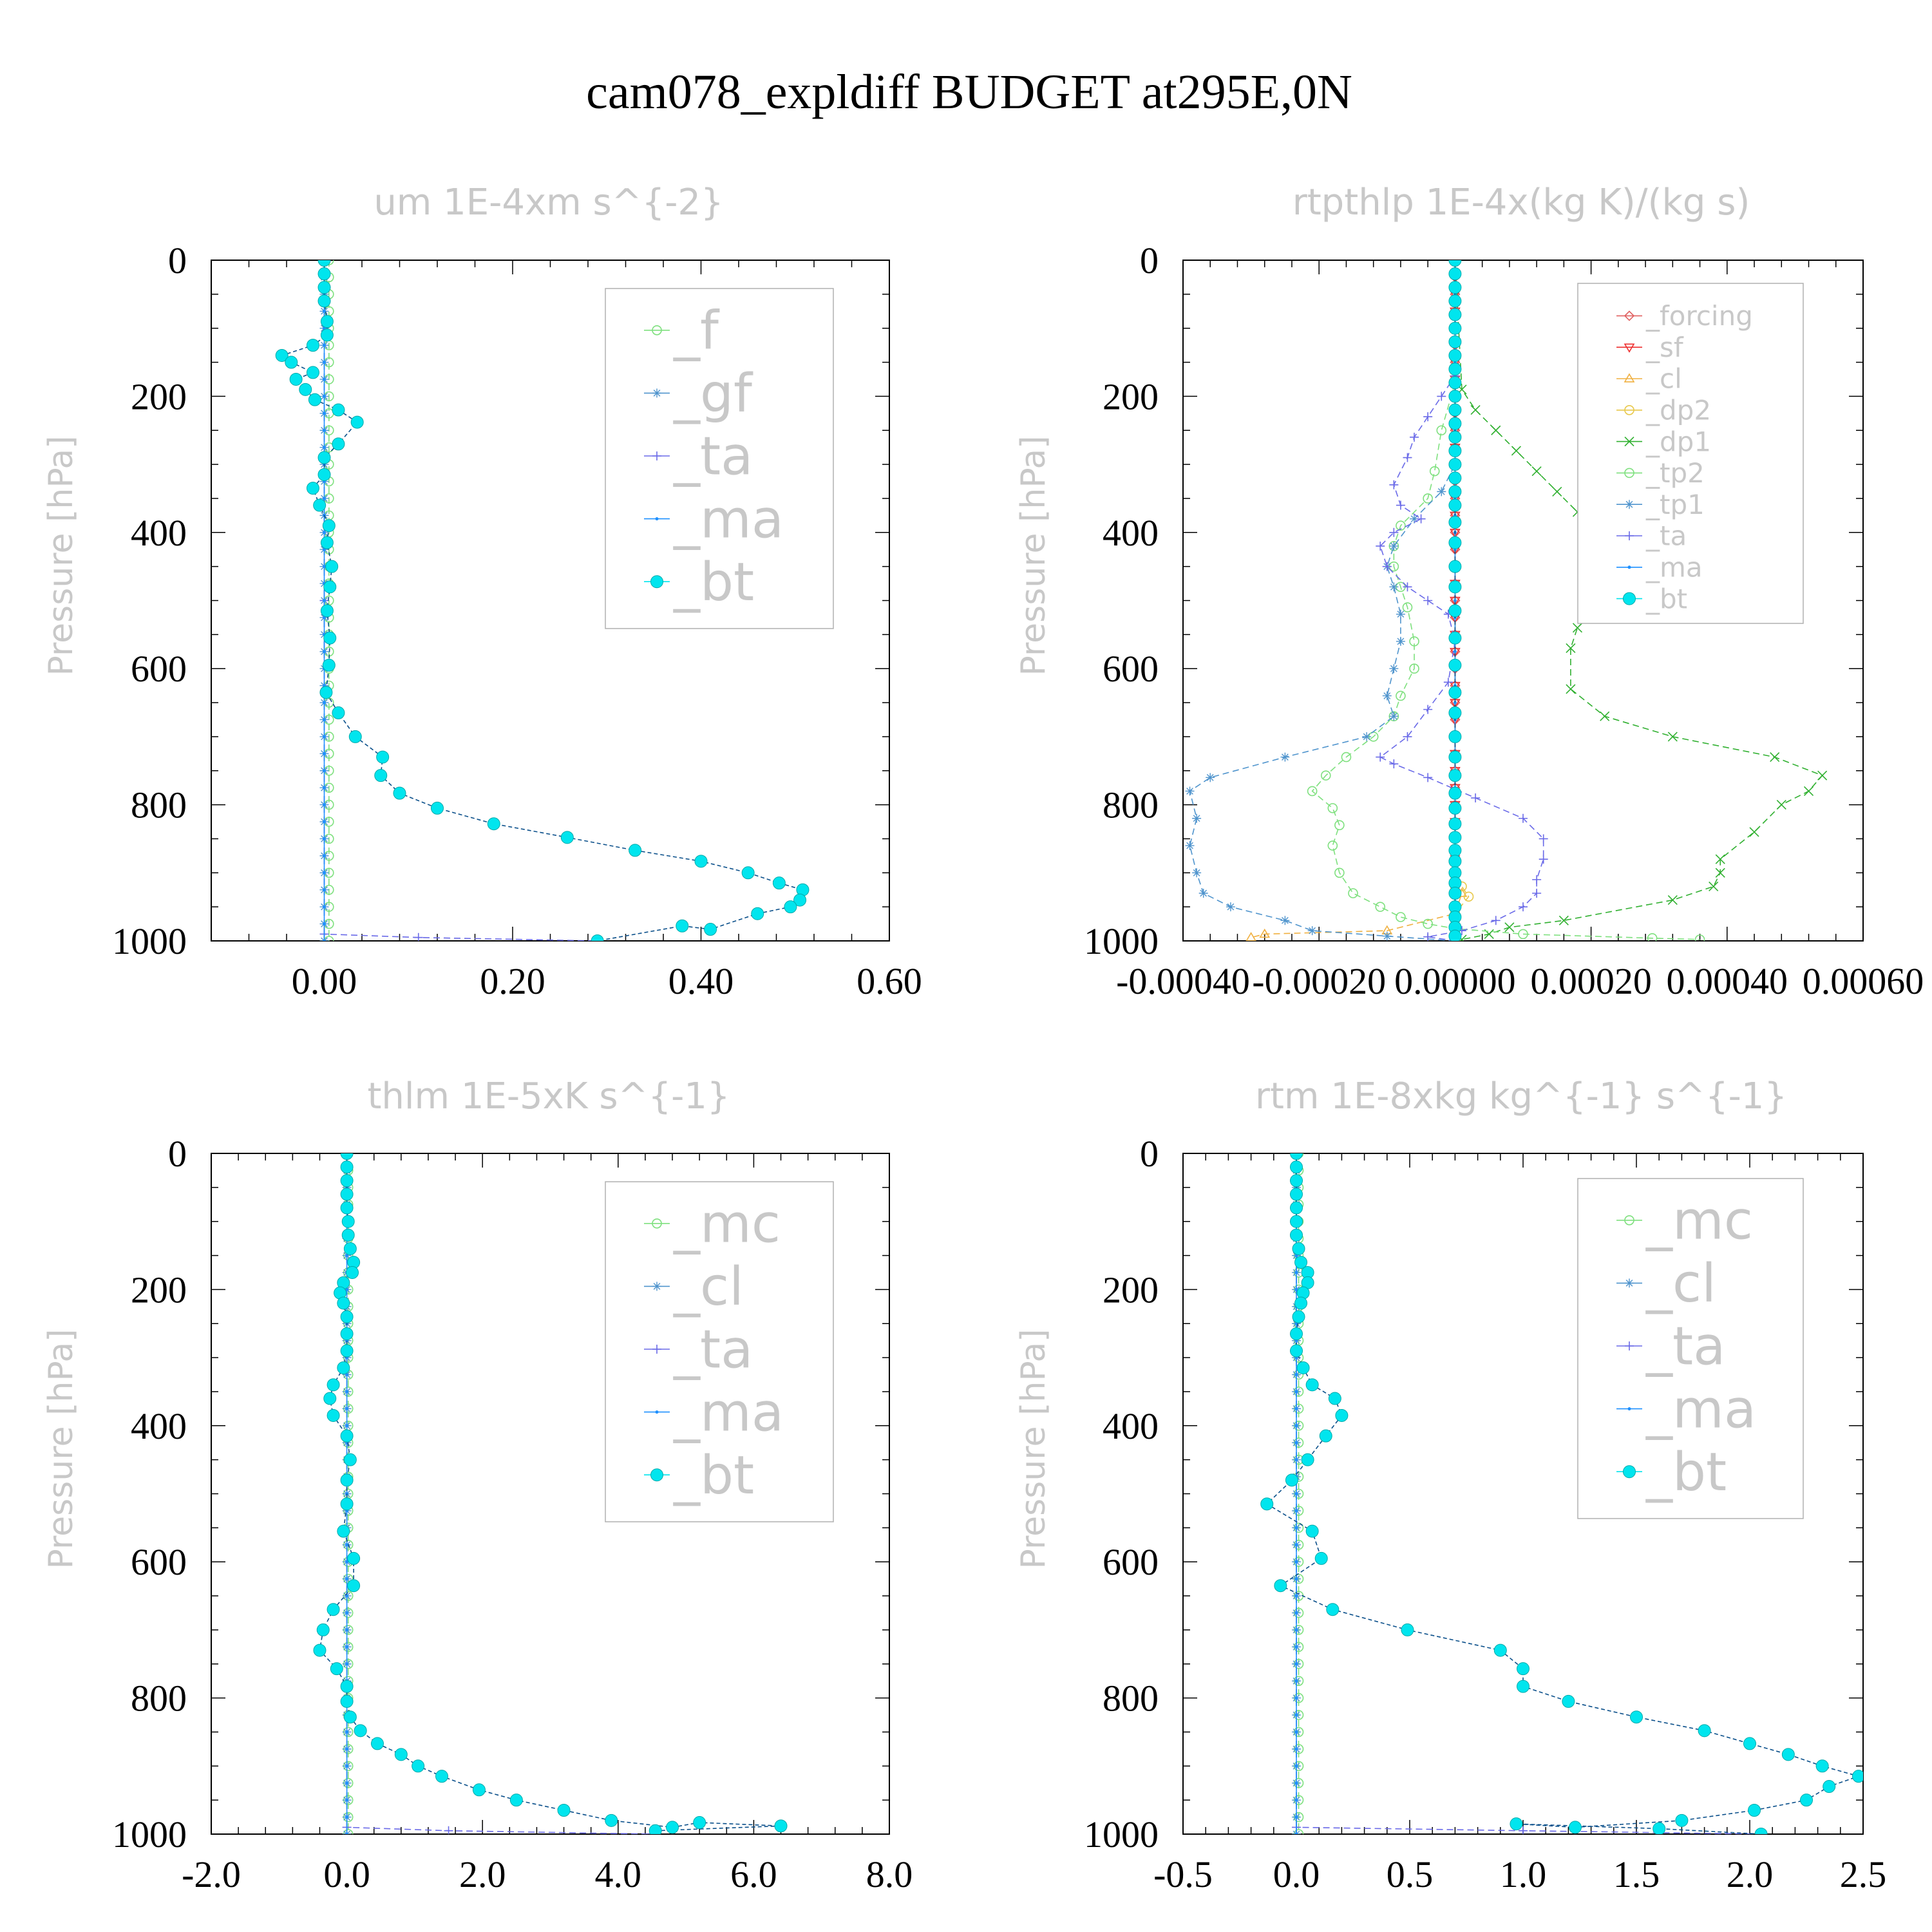  I want to click on x-tick-label: 6.0, so click(753, 1874).